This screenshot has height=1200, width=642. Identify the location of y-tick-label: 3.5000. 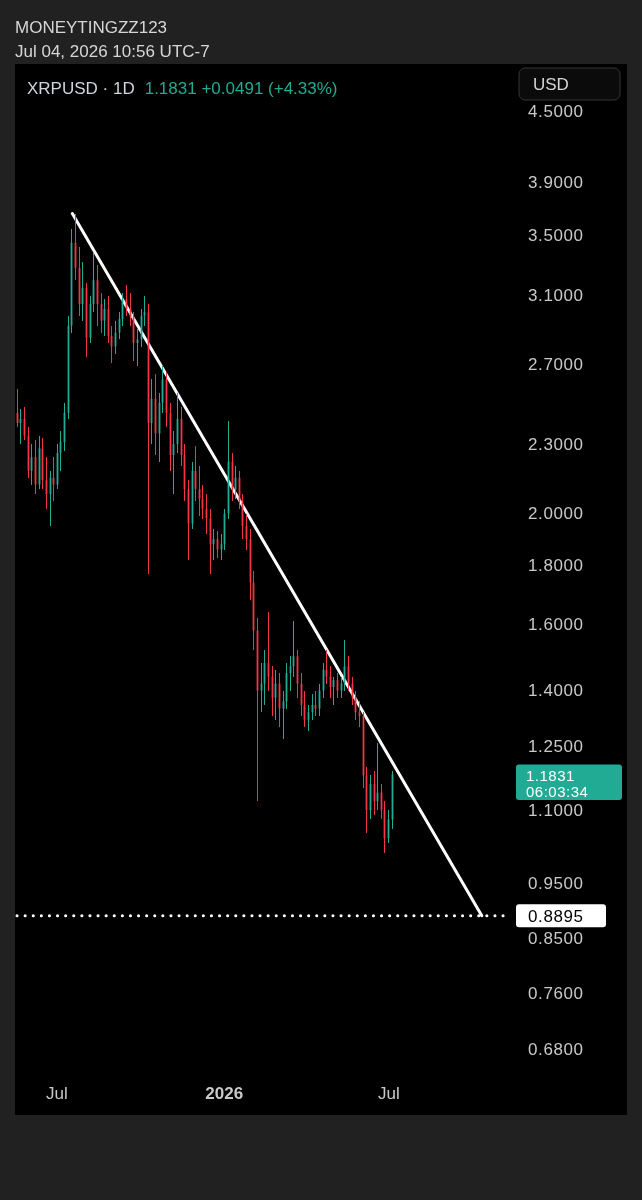
(556, 236).